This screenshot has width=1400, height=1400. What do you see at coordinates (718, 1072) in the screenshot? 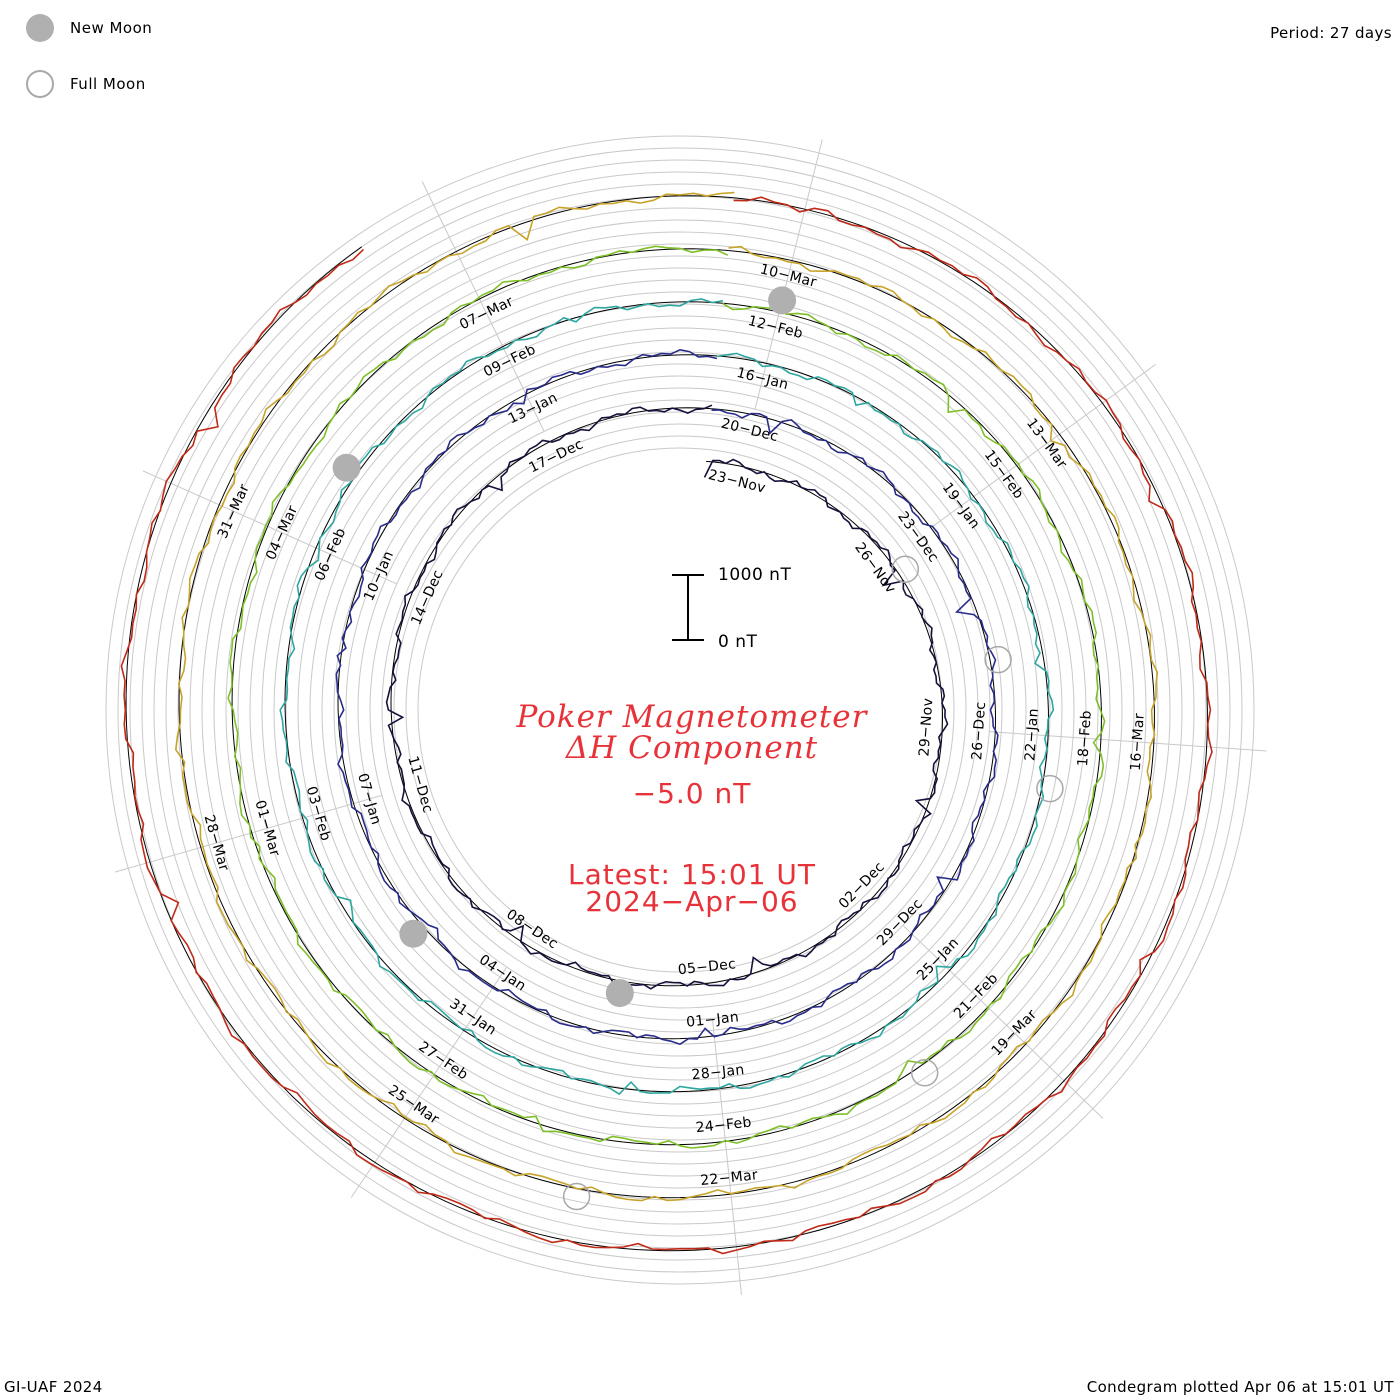
I see `date-label: 28−Jan` at bounding box center [718, 1072].